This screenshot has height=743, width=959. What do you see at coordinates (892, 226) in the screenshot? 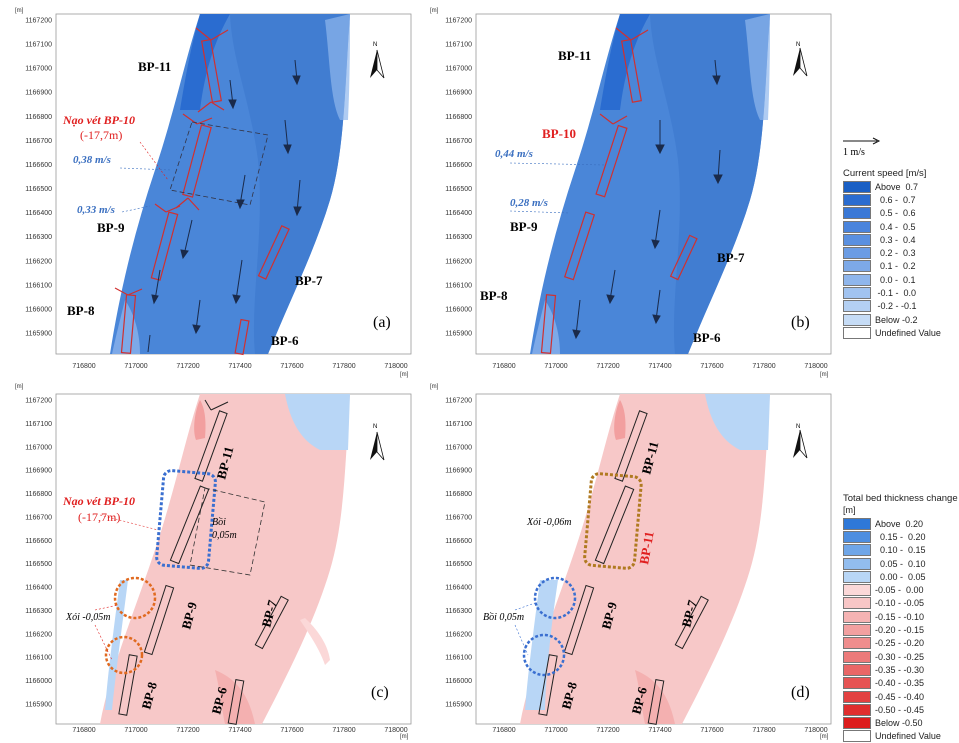
I see `legend-item: 0.4 - 0.5` at bounding box center [892, 226].